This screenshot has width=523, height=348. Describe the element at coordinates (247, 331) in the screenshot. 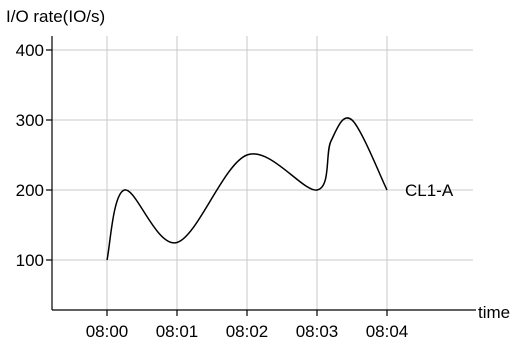

I see `x-tick-label: 08:02` at that location.